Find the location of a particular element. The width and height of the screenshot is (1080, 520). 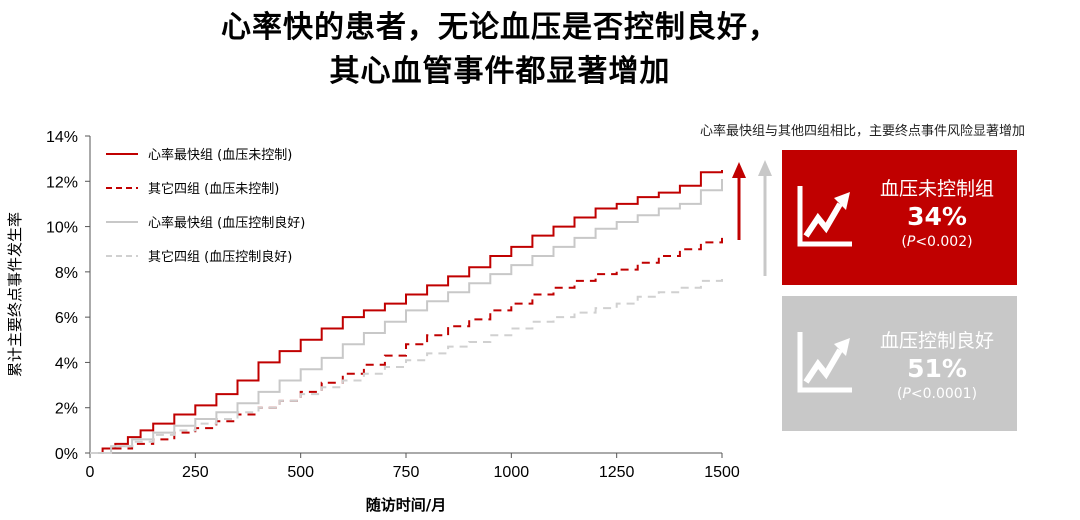

legend-entry-1: 心率最快组 (血压未控制) is located at coordinates (220, 155).